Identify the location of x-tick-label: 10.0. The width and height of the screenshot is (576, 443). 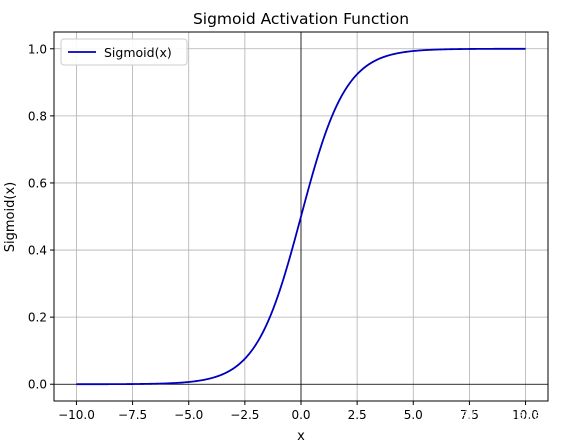
(525, 415).